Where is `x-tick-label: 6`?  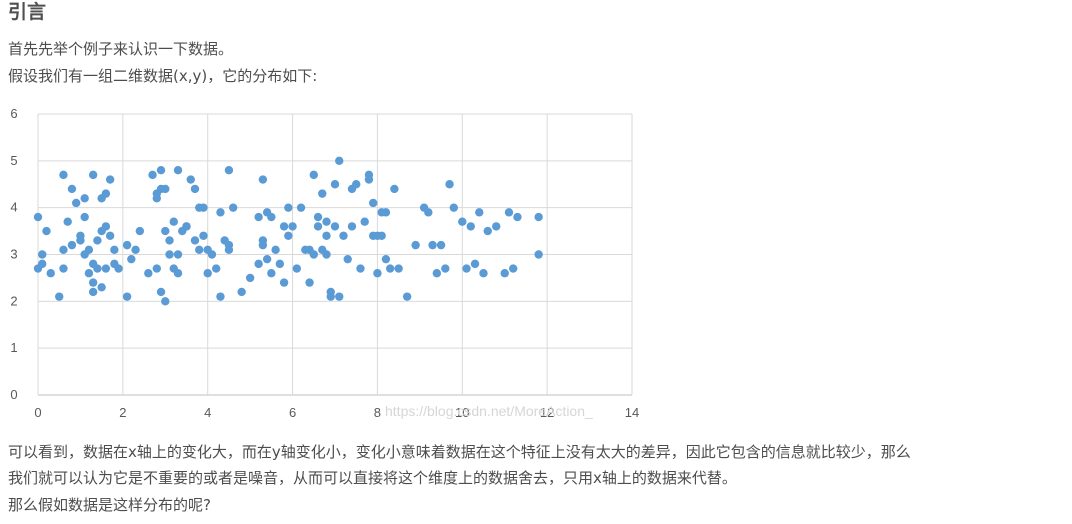 x-tick-label: 6 is located at coordinates (292, 412).